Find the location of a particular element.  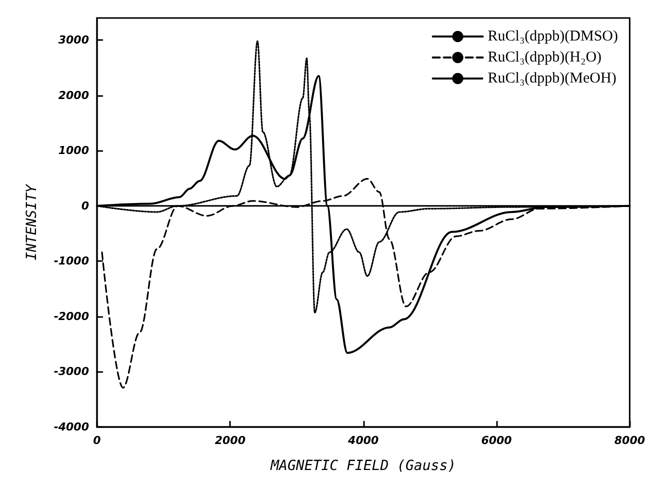

legend-label: RuCl₃(dppb)(DMSO) is located at coordinates (553, 36).